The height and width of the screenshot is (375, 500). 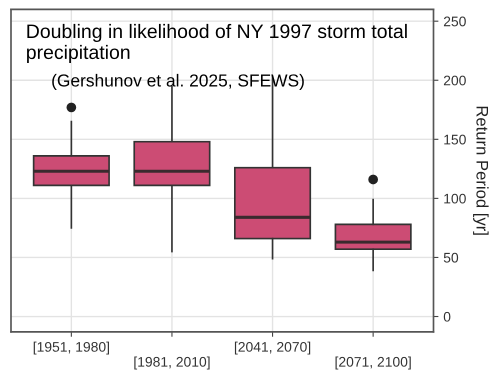 I want to click on x-tick-label: [1951, 1980], so click(x=71, y=348).